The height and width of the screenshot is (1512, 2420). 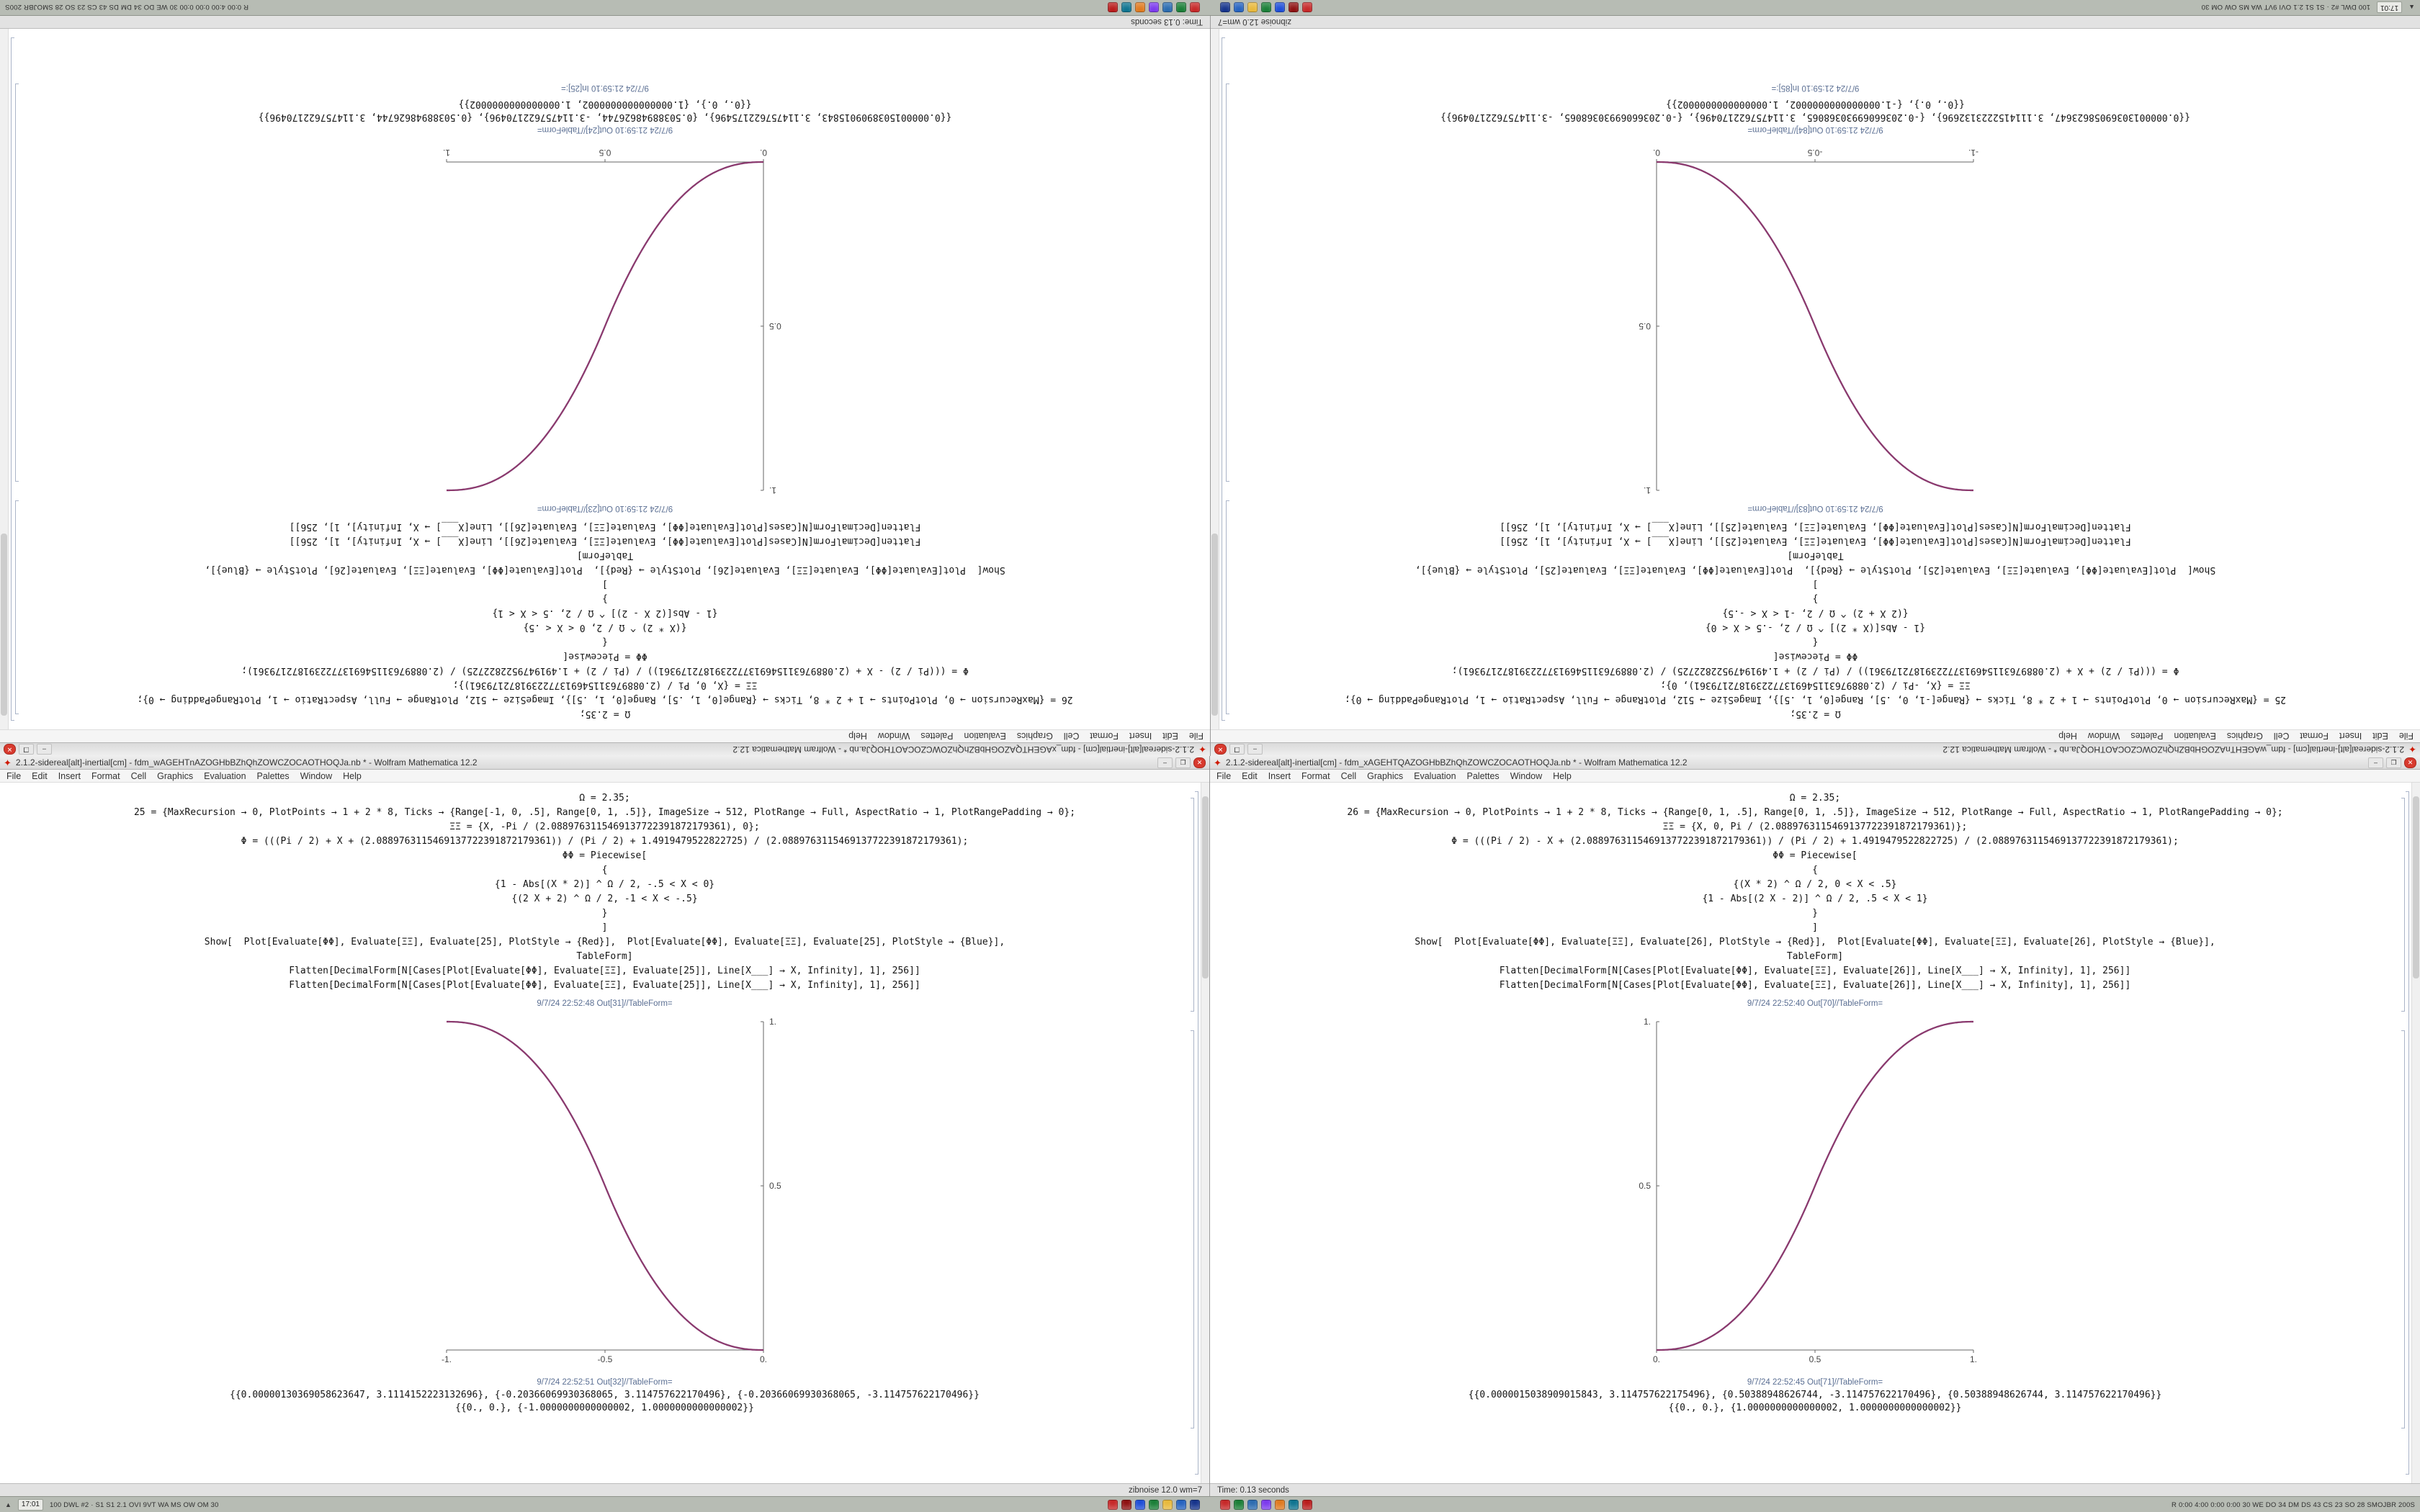 What do you see at coordinates (1815, 884) in the screenshot?
I see `input-cell-line: {(X * 2) ^ Ω / 2, 0 < X < .5}` at bounding box center [1815, 884].